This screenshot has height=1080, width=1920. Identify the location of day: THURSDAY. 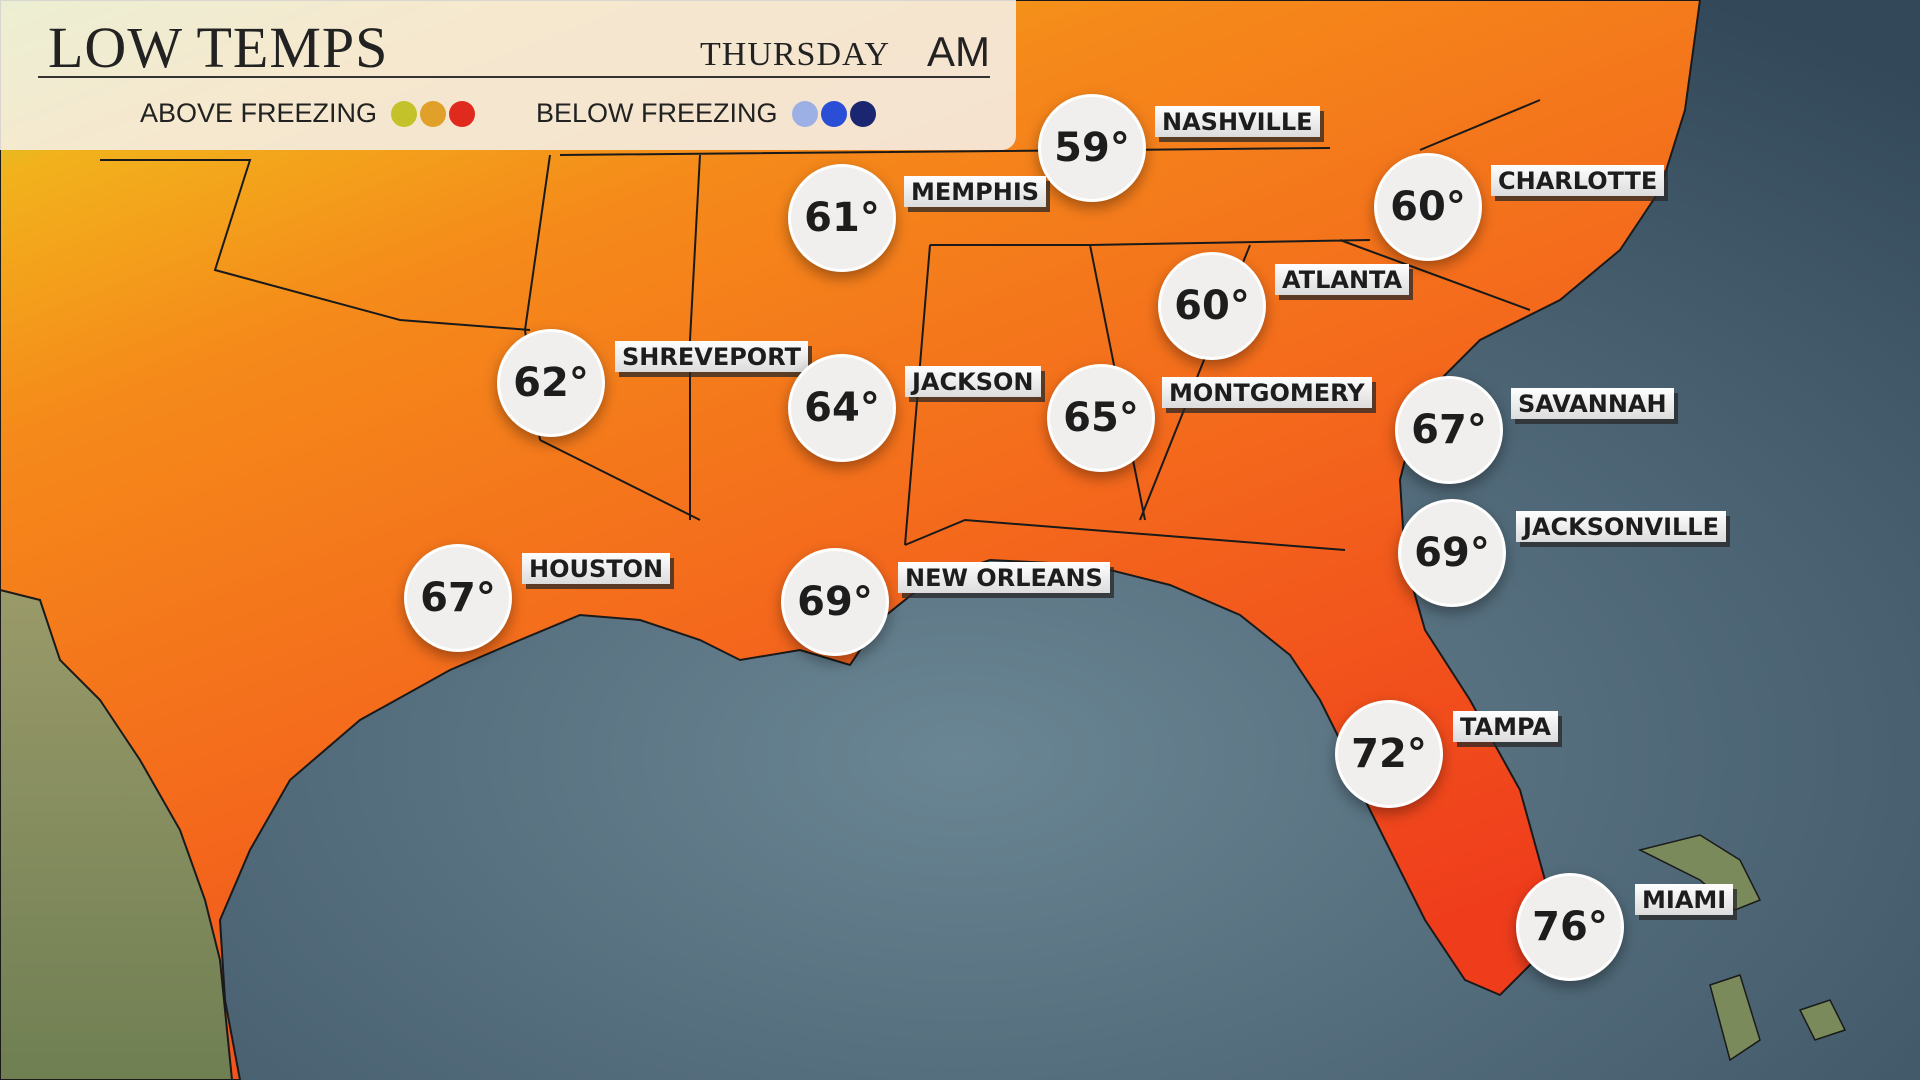
(795, 54).